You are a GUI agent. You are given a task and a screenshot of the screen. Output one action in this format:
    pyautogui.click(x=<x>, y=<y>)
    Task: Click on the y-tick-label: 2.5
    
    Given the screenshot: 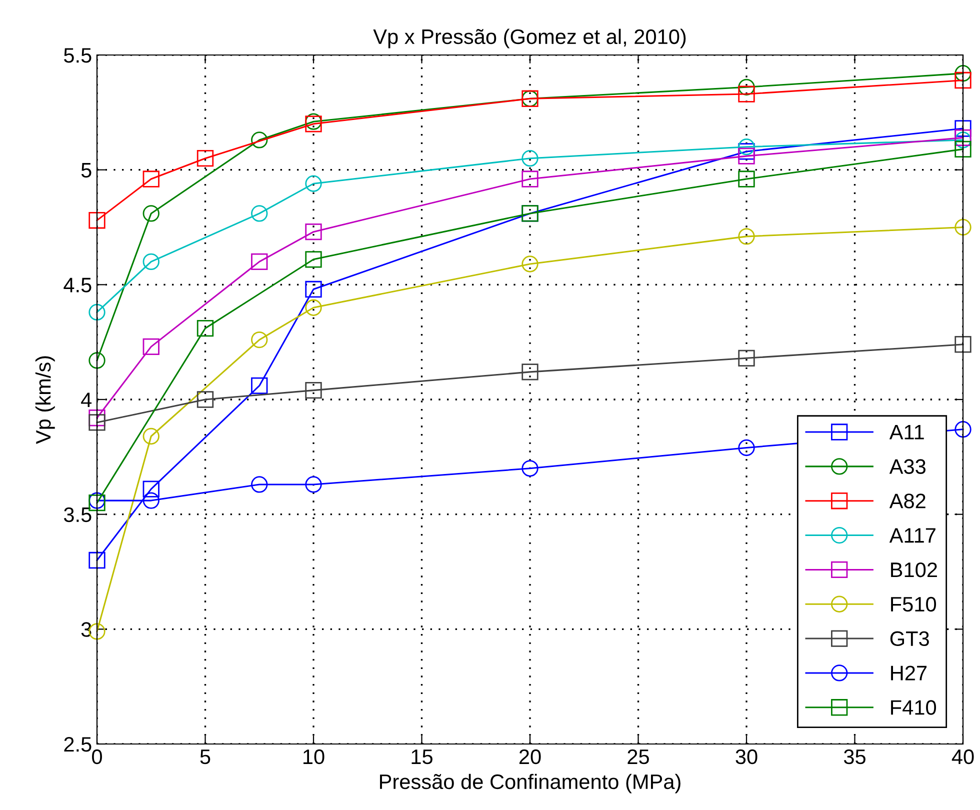 What is the action you would take?
    pyautogui.click(x=78, y=744)
    